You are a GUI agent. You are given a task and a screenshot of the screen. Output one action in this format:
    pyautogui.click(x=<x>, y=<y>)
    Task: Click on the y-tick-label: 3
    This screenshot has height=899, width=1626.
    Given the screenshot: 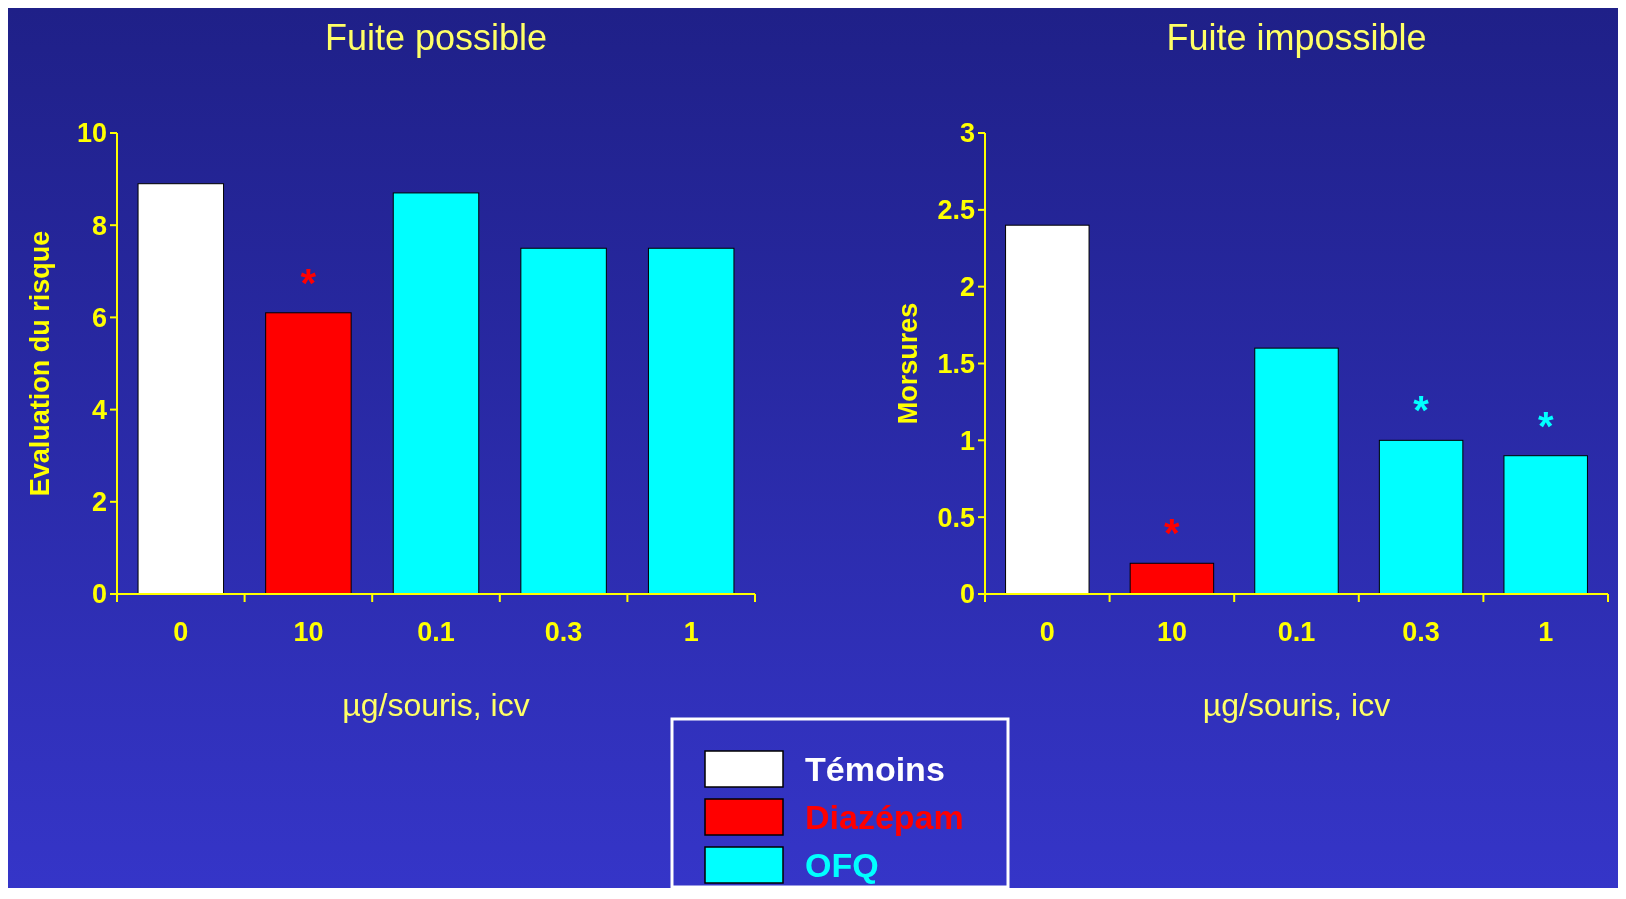 What is the action you would take?
    pyautogui.click(x=967, y=133)
    